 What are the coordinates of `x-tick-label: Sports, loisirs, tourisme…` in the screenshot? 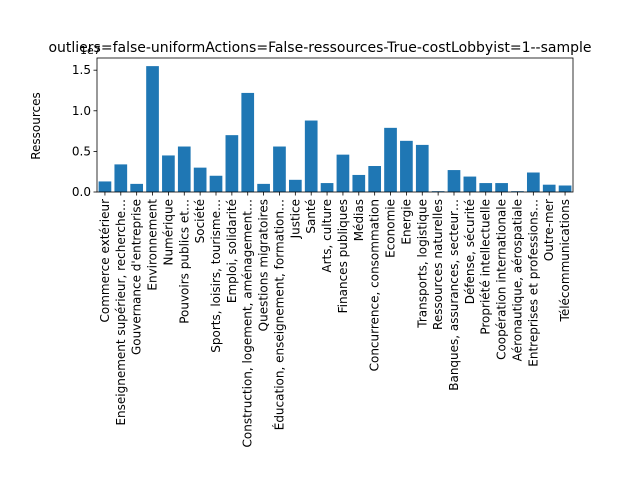 It's located at (216, 276).